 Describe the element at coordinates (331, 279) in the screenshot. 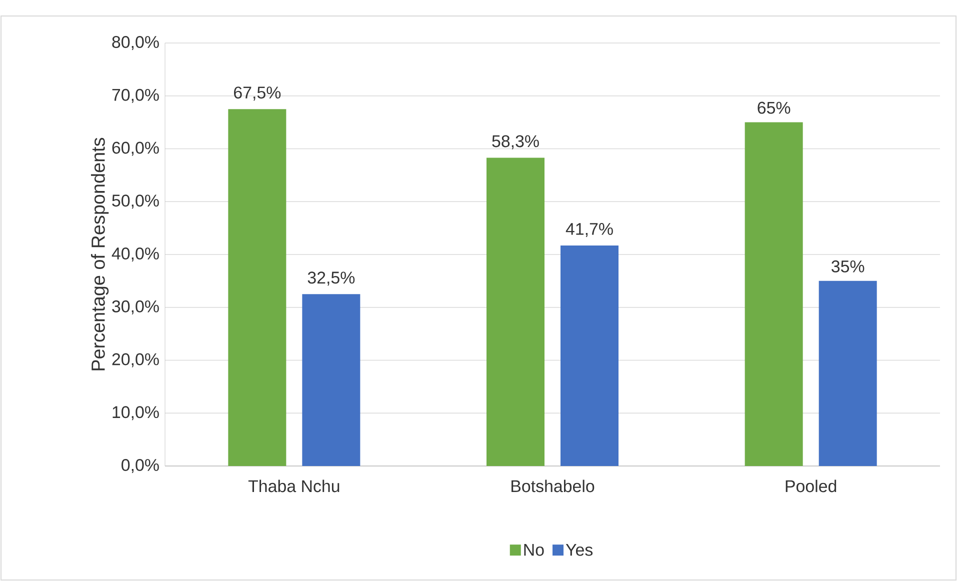

I see `data-label: 32,5%` at that location.